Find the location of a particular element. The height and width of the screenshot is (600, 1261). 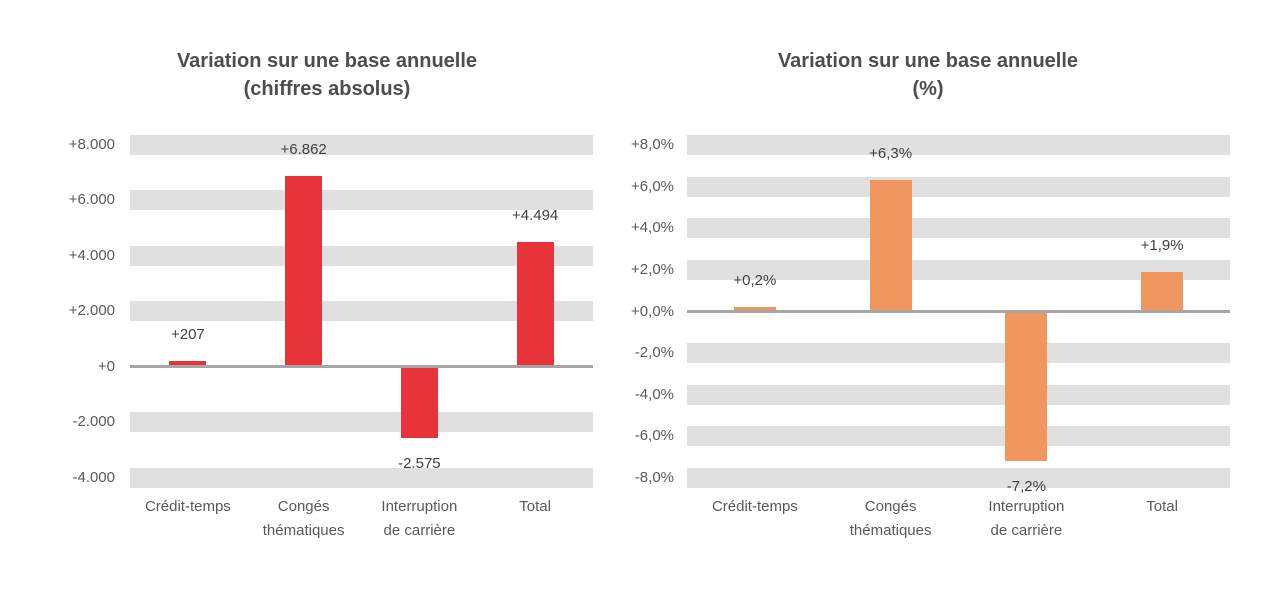

data-label-credit-temps: +207 is located at coordinates (187, 334).